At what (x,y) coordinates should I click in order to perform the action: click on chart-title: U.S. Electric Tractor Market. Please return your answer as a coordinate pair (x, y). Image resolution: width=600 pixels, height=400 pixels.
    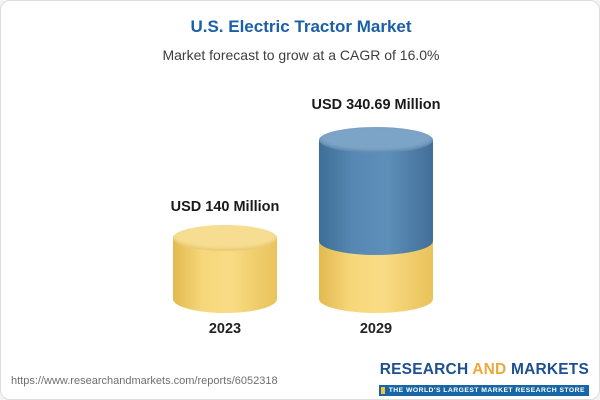
    Looking at the image, I should click on (301, 26).